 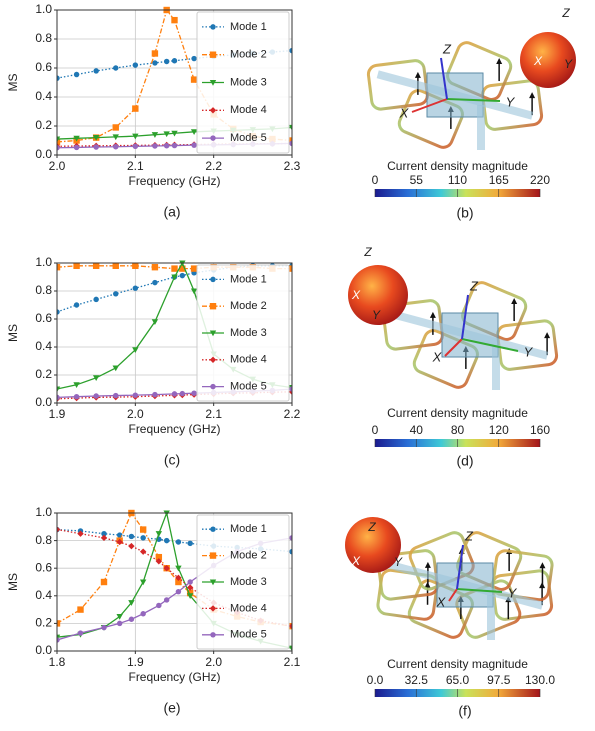 I want to click on axis-label: X, so click(x=441, y=601).